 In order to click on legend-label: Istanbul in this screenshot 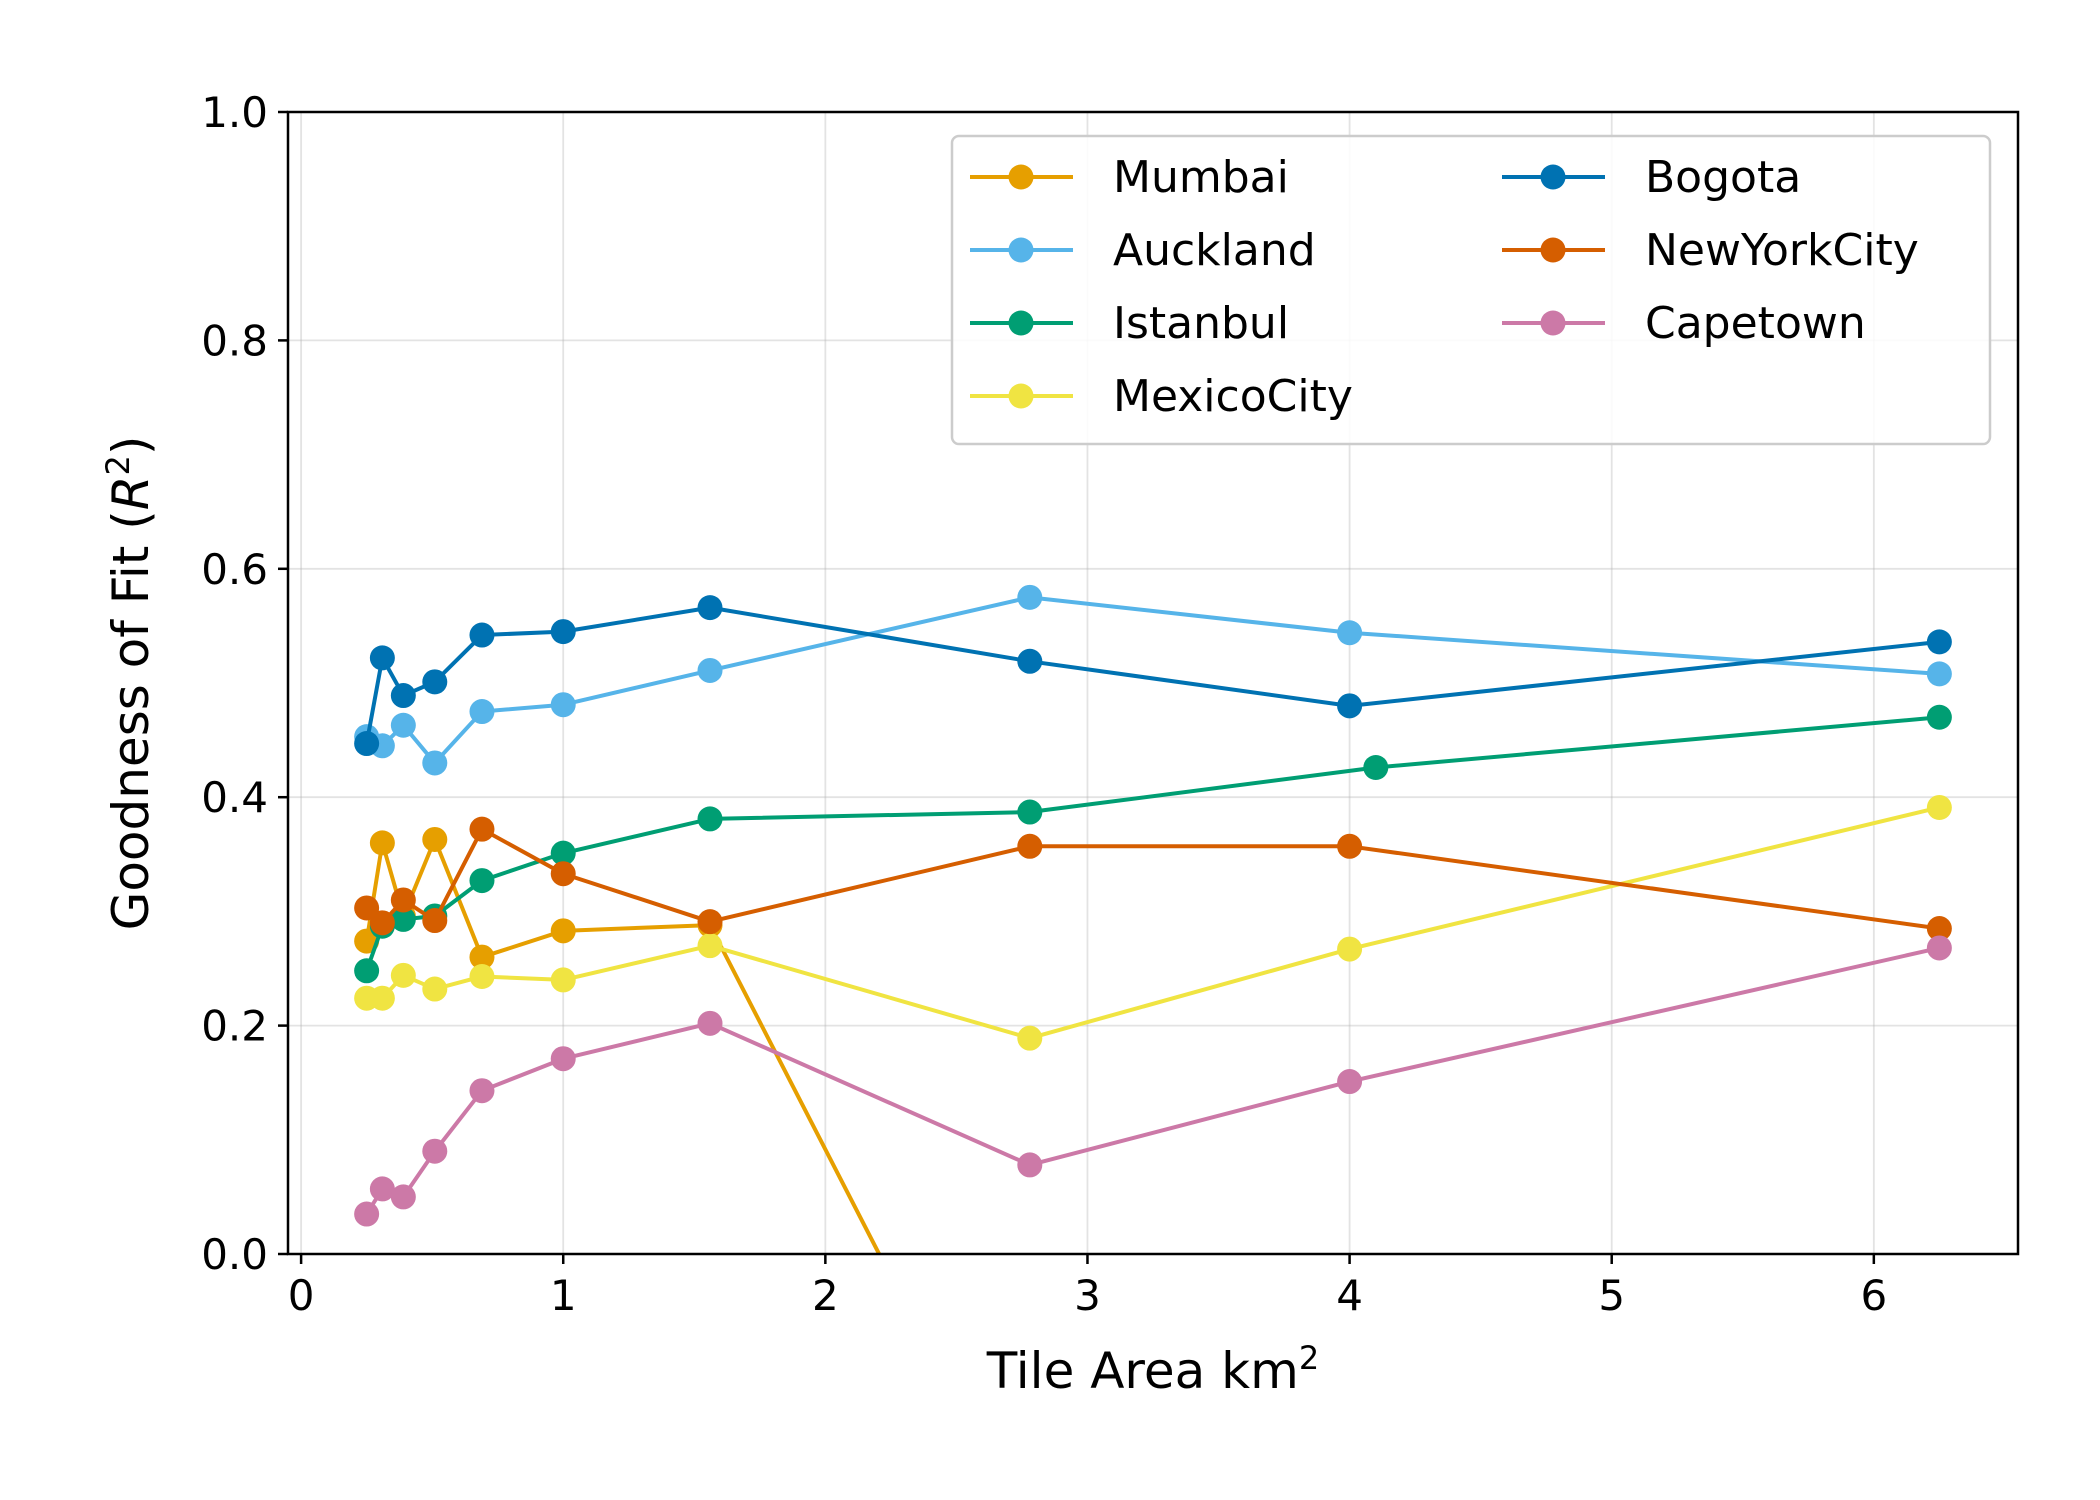, I will do `click(1201, 323)`.